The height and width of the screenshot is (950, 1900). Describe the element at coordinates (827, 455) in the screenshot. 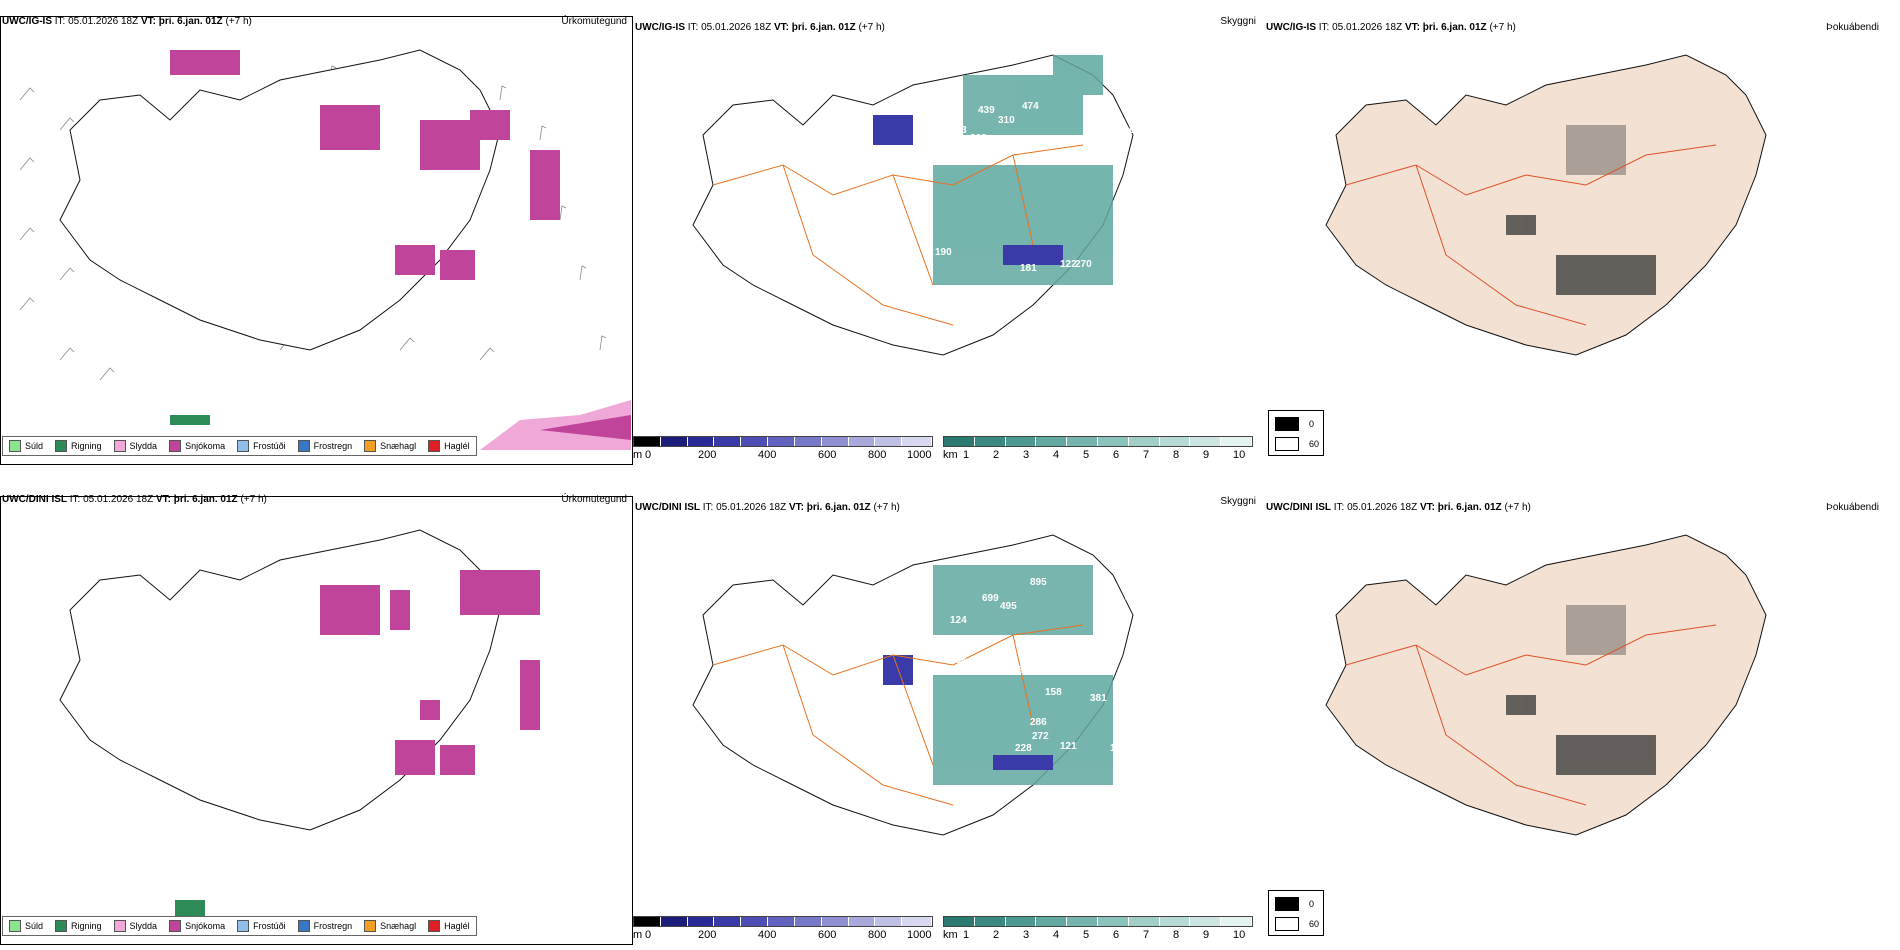

I see `tick: 600` at that location.